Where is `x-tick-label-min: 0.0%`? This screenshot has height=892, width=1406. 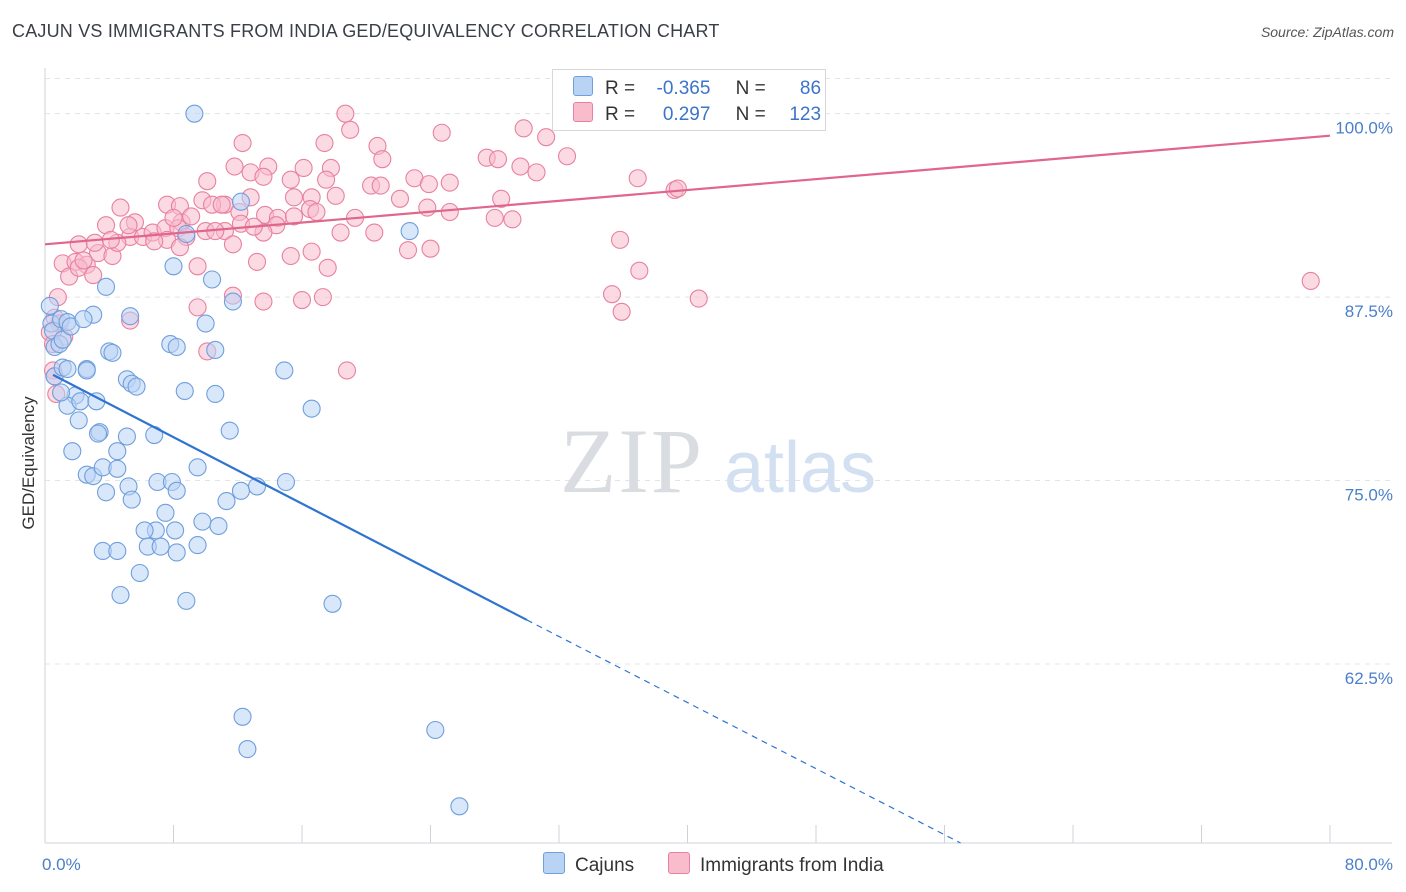 x-tick-label-min: 0.0% is located at coordinates (61, 864).